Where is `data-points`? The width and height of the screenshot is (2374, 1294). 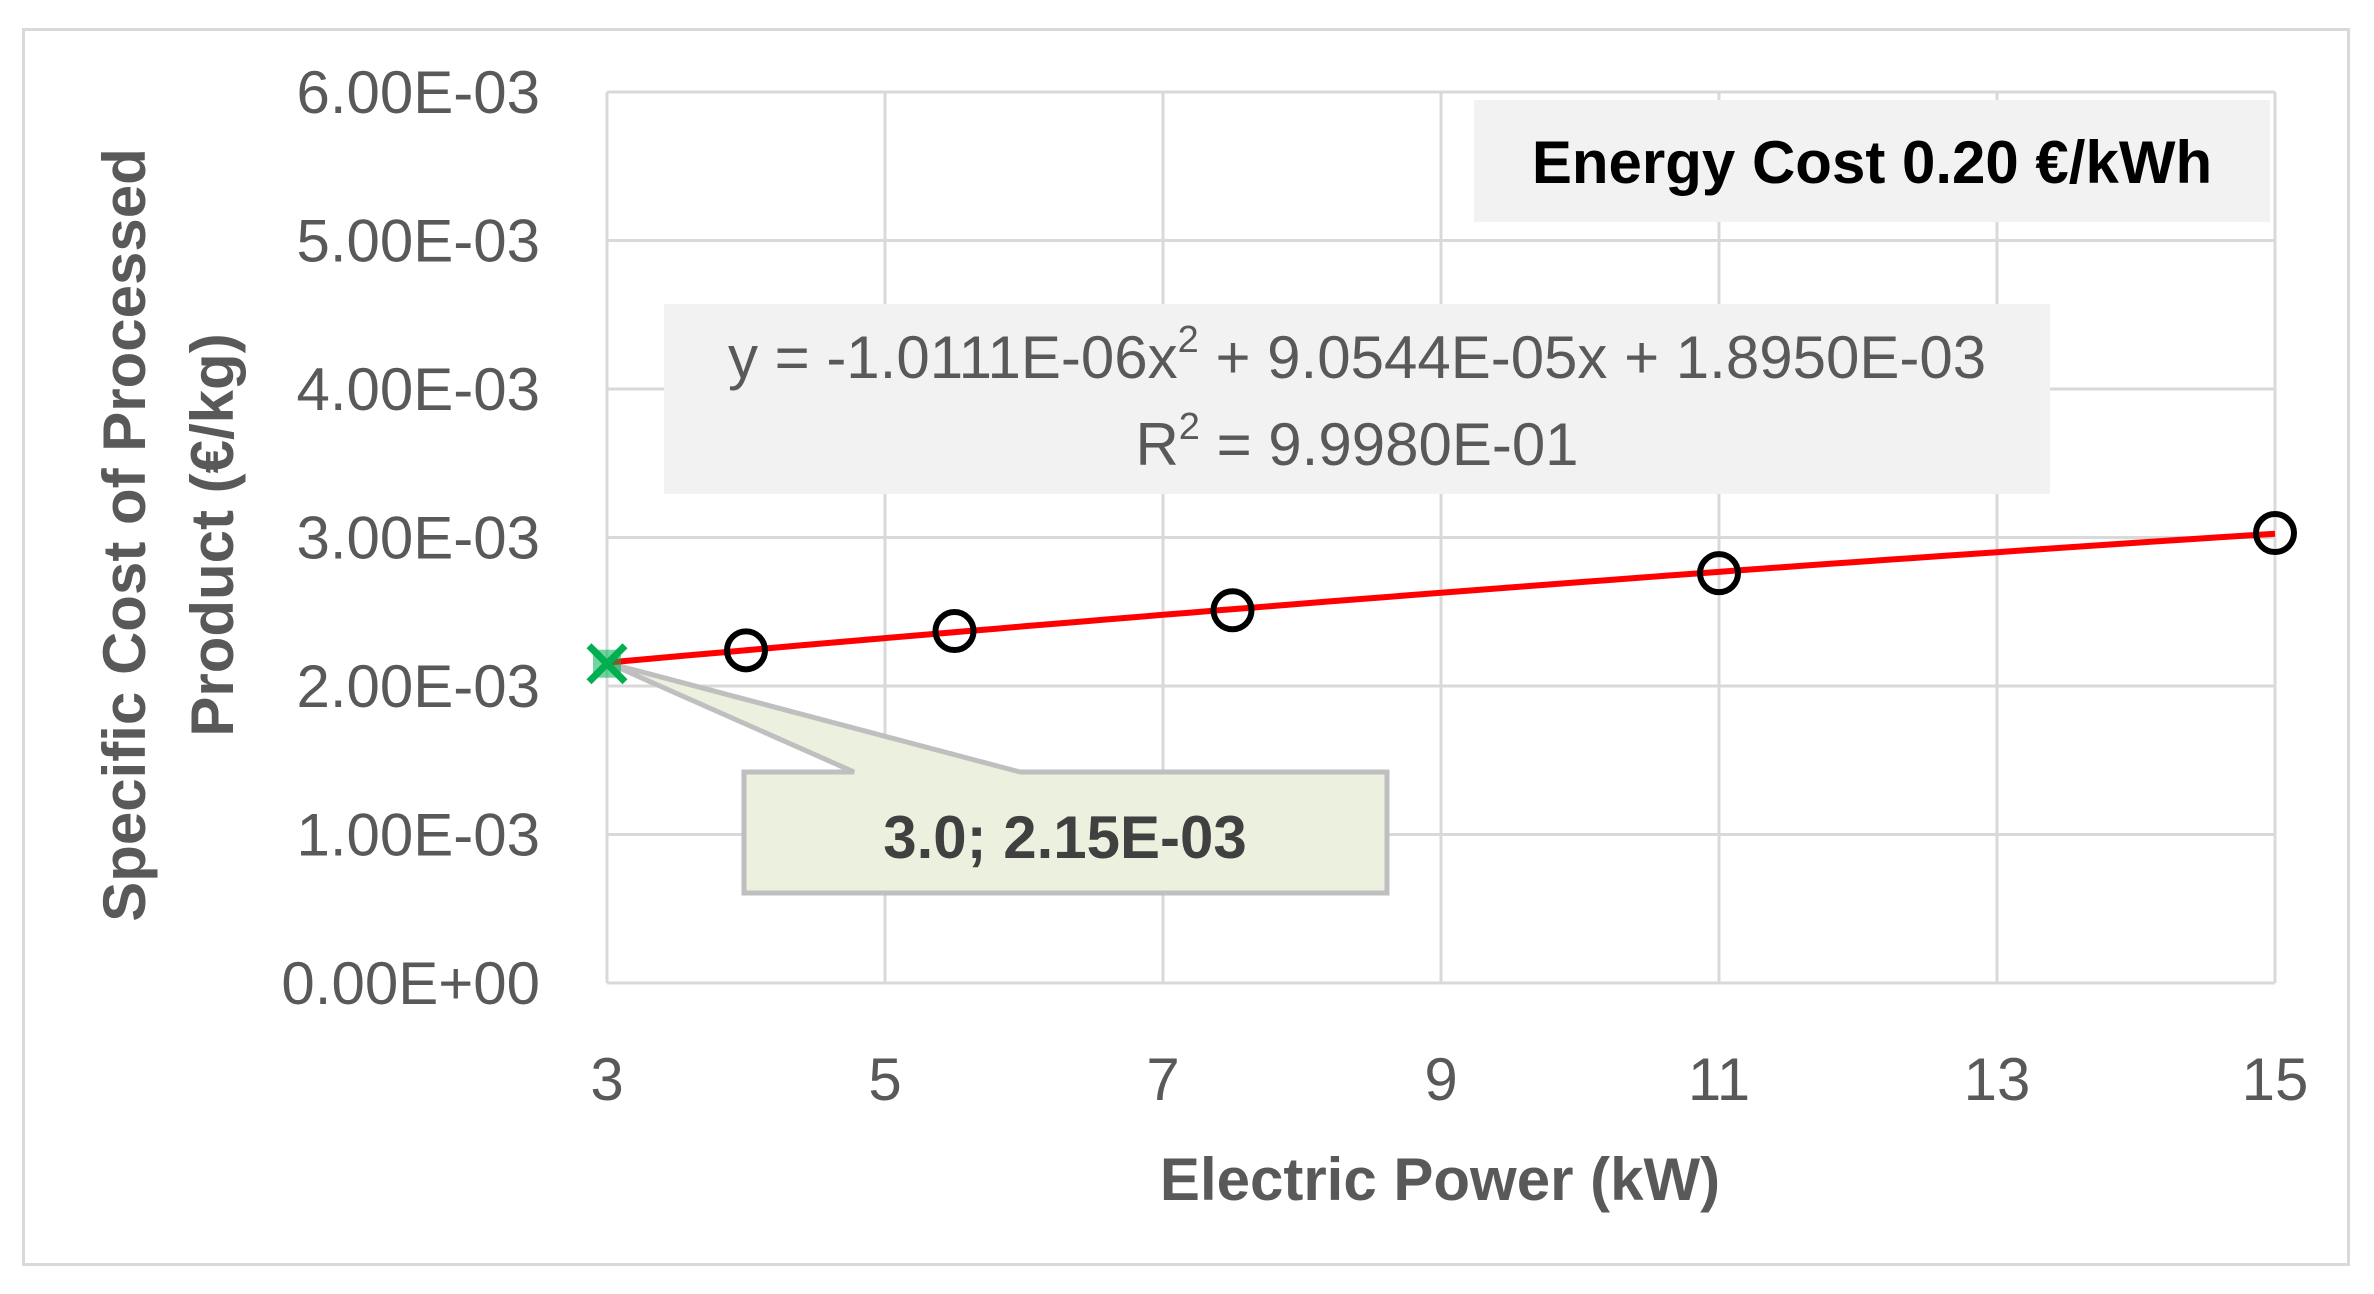
data-points is located at coordinates (1510, 592).